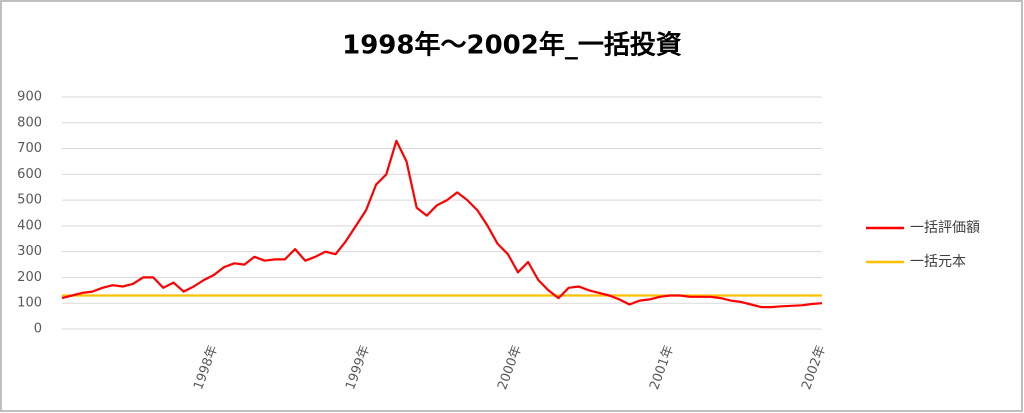  What do you see at coordinates (38, 329) in the screenshot?
I see `y-tick-label: 0` at bounding box center [38, 329].